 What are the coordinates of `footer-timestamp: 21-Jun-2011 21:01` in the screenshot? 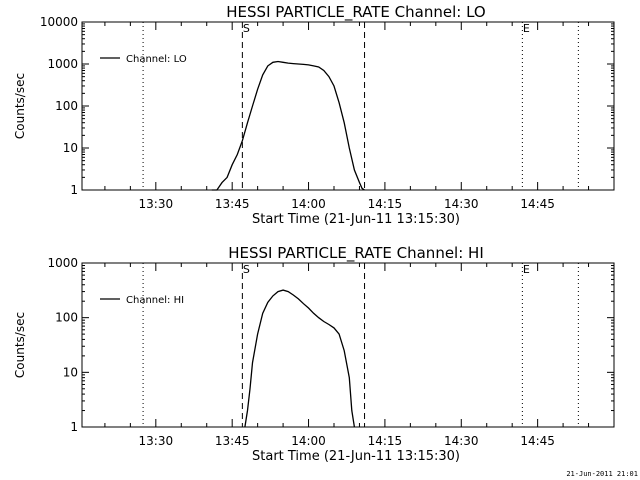 It's located at (602, 474).